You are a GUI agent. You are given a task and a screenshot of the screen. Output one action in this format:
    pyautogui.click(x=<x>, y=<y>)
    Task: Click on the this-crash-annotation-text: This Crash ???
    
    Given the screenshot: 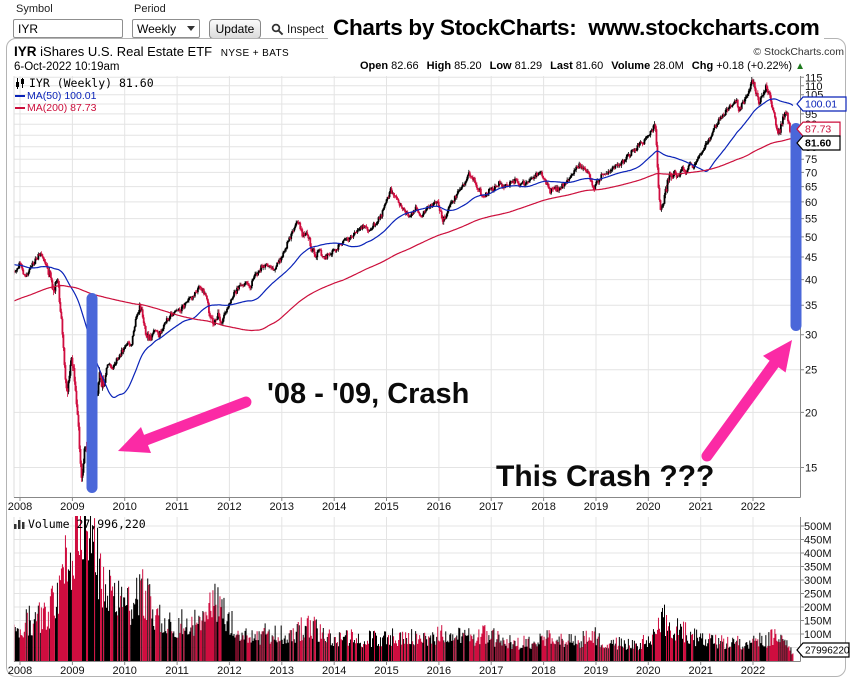 What is the action you would take?
    pyautogui.click(x=605, y=476)
    